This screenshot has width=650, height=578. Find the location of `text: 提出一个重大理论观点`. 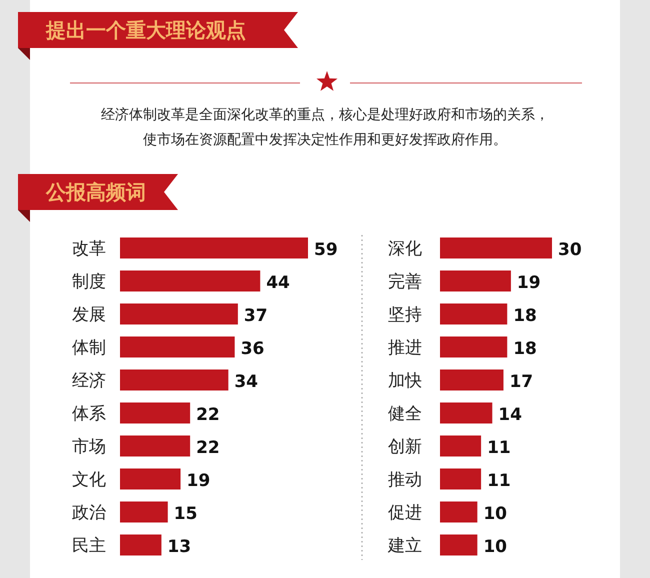

text: 提出一个重大理论观点 is located at coordinates (145, 30).